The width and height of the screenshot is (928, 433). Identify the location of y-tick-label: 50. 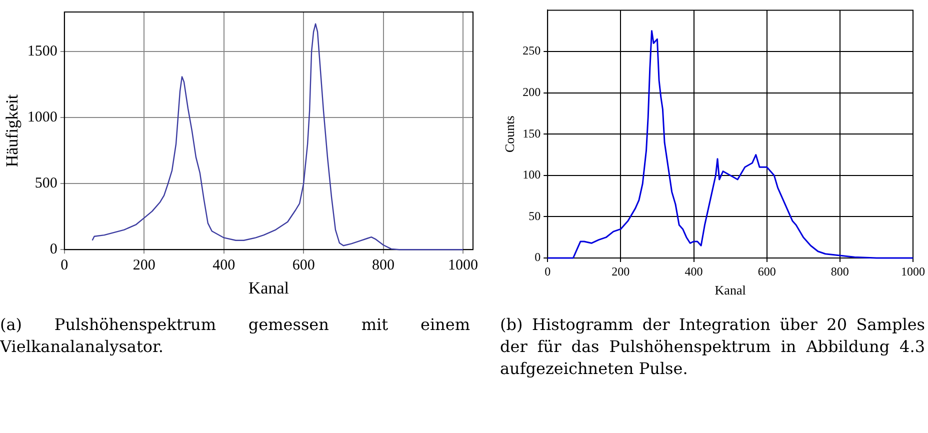
(534, 215).